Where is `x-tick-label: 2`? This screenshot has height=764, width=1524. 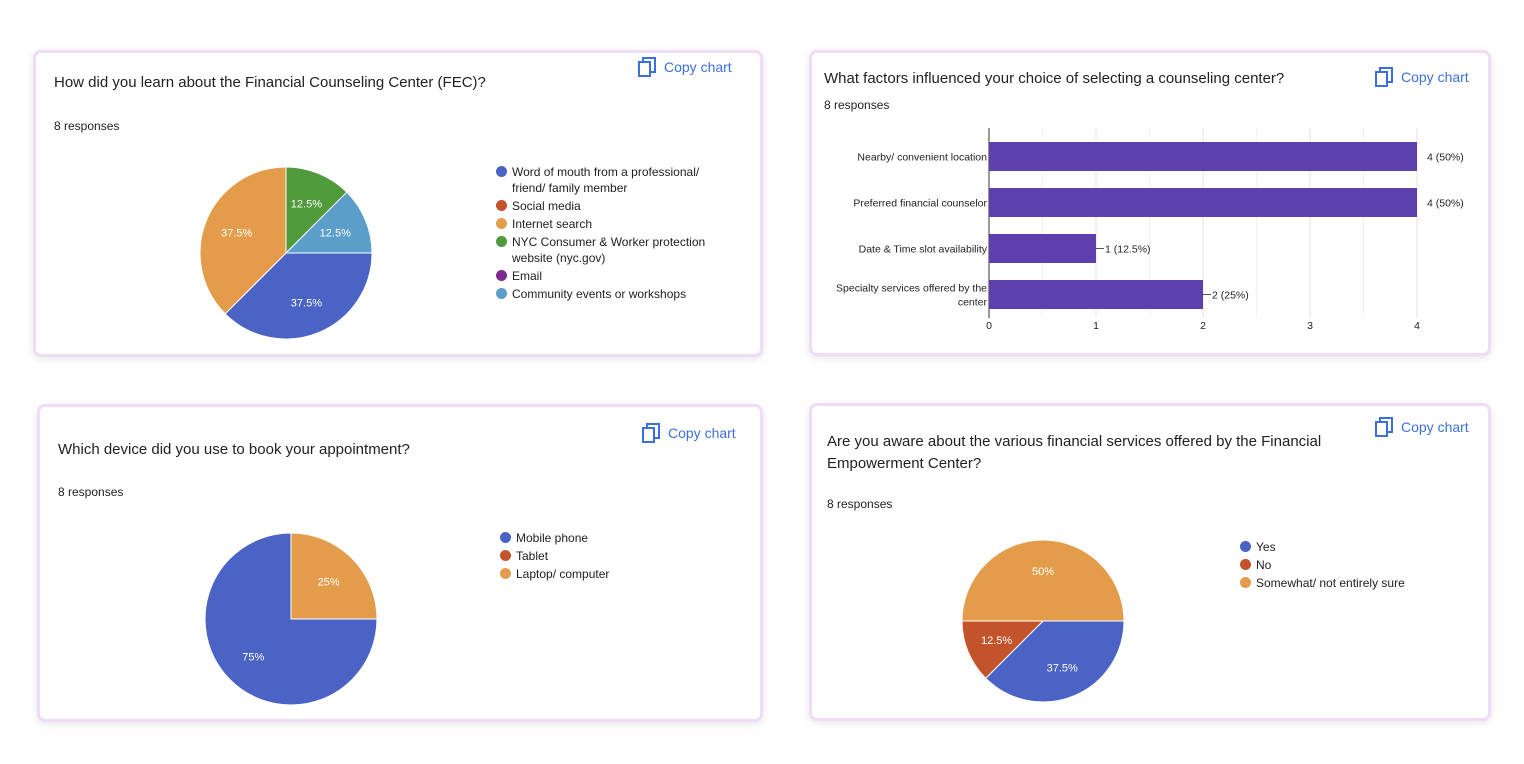
x-tick-label: 2 is located at coordinates (1203, 326).